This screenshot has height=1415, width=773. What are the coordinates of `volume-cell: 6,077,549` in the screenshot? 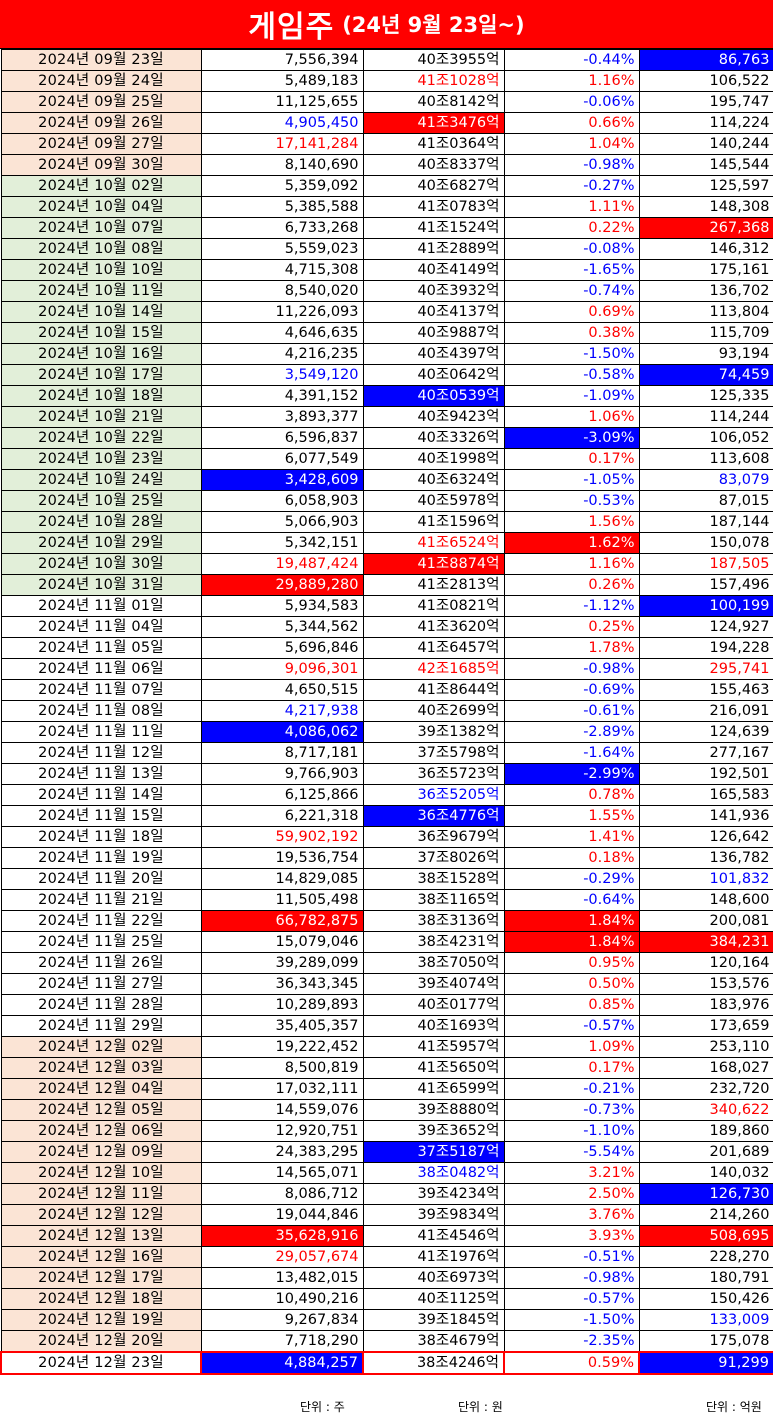 It's located at (282, 459).